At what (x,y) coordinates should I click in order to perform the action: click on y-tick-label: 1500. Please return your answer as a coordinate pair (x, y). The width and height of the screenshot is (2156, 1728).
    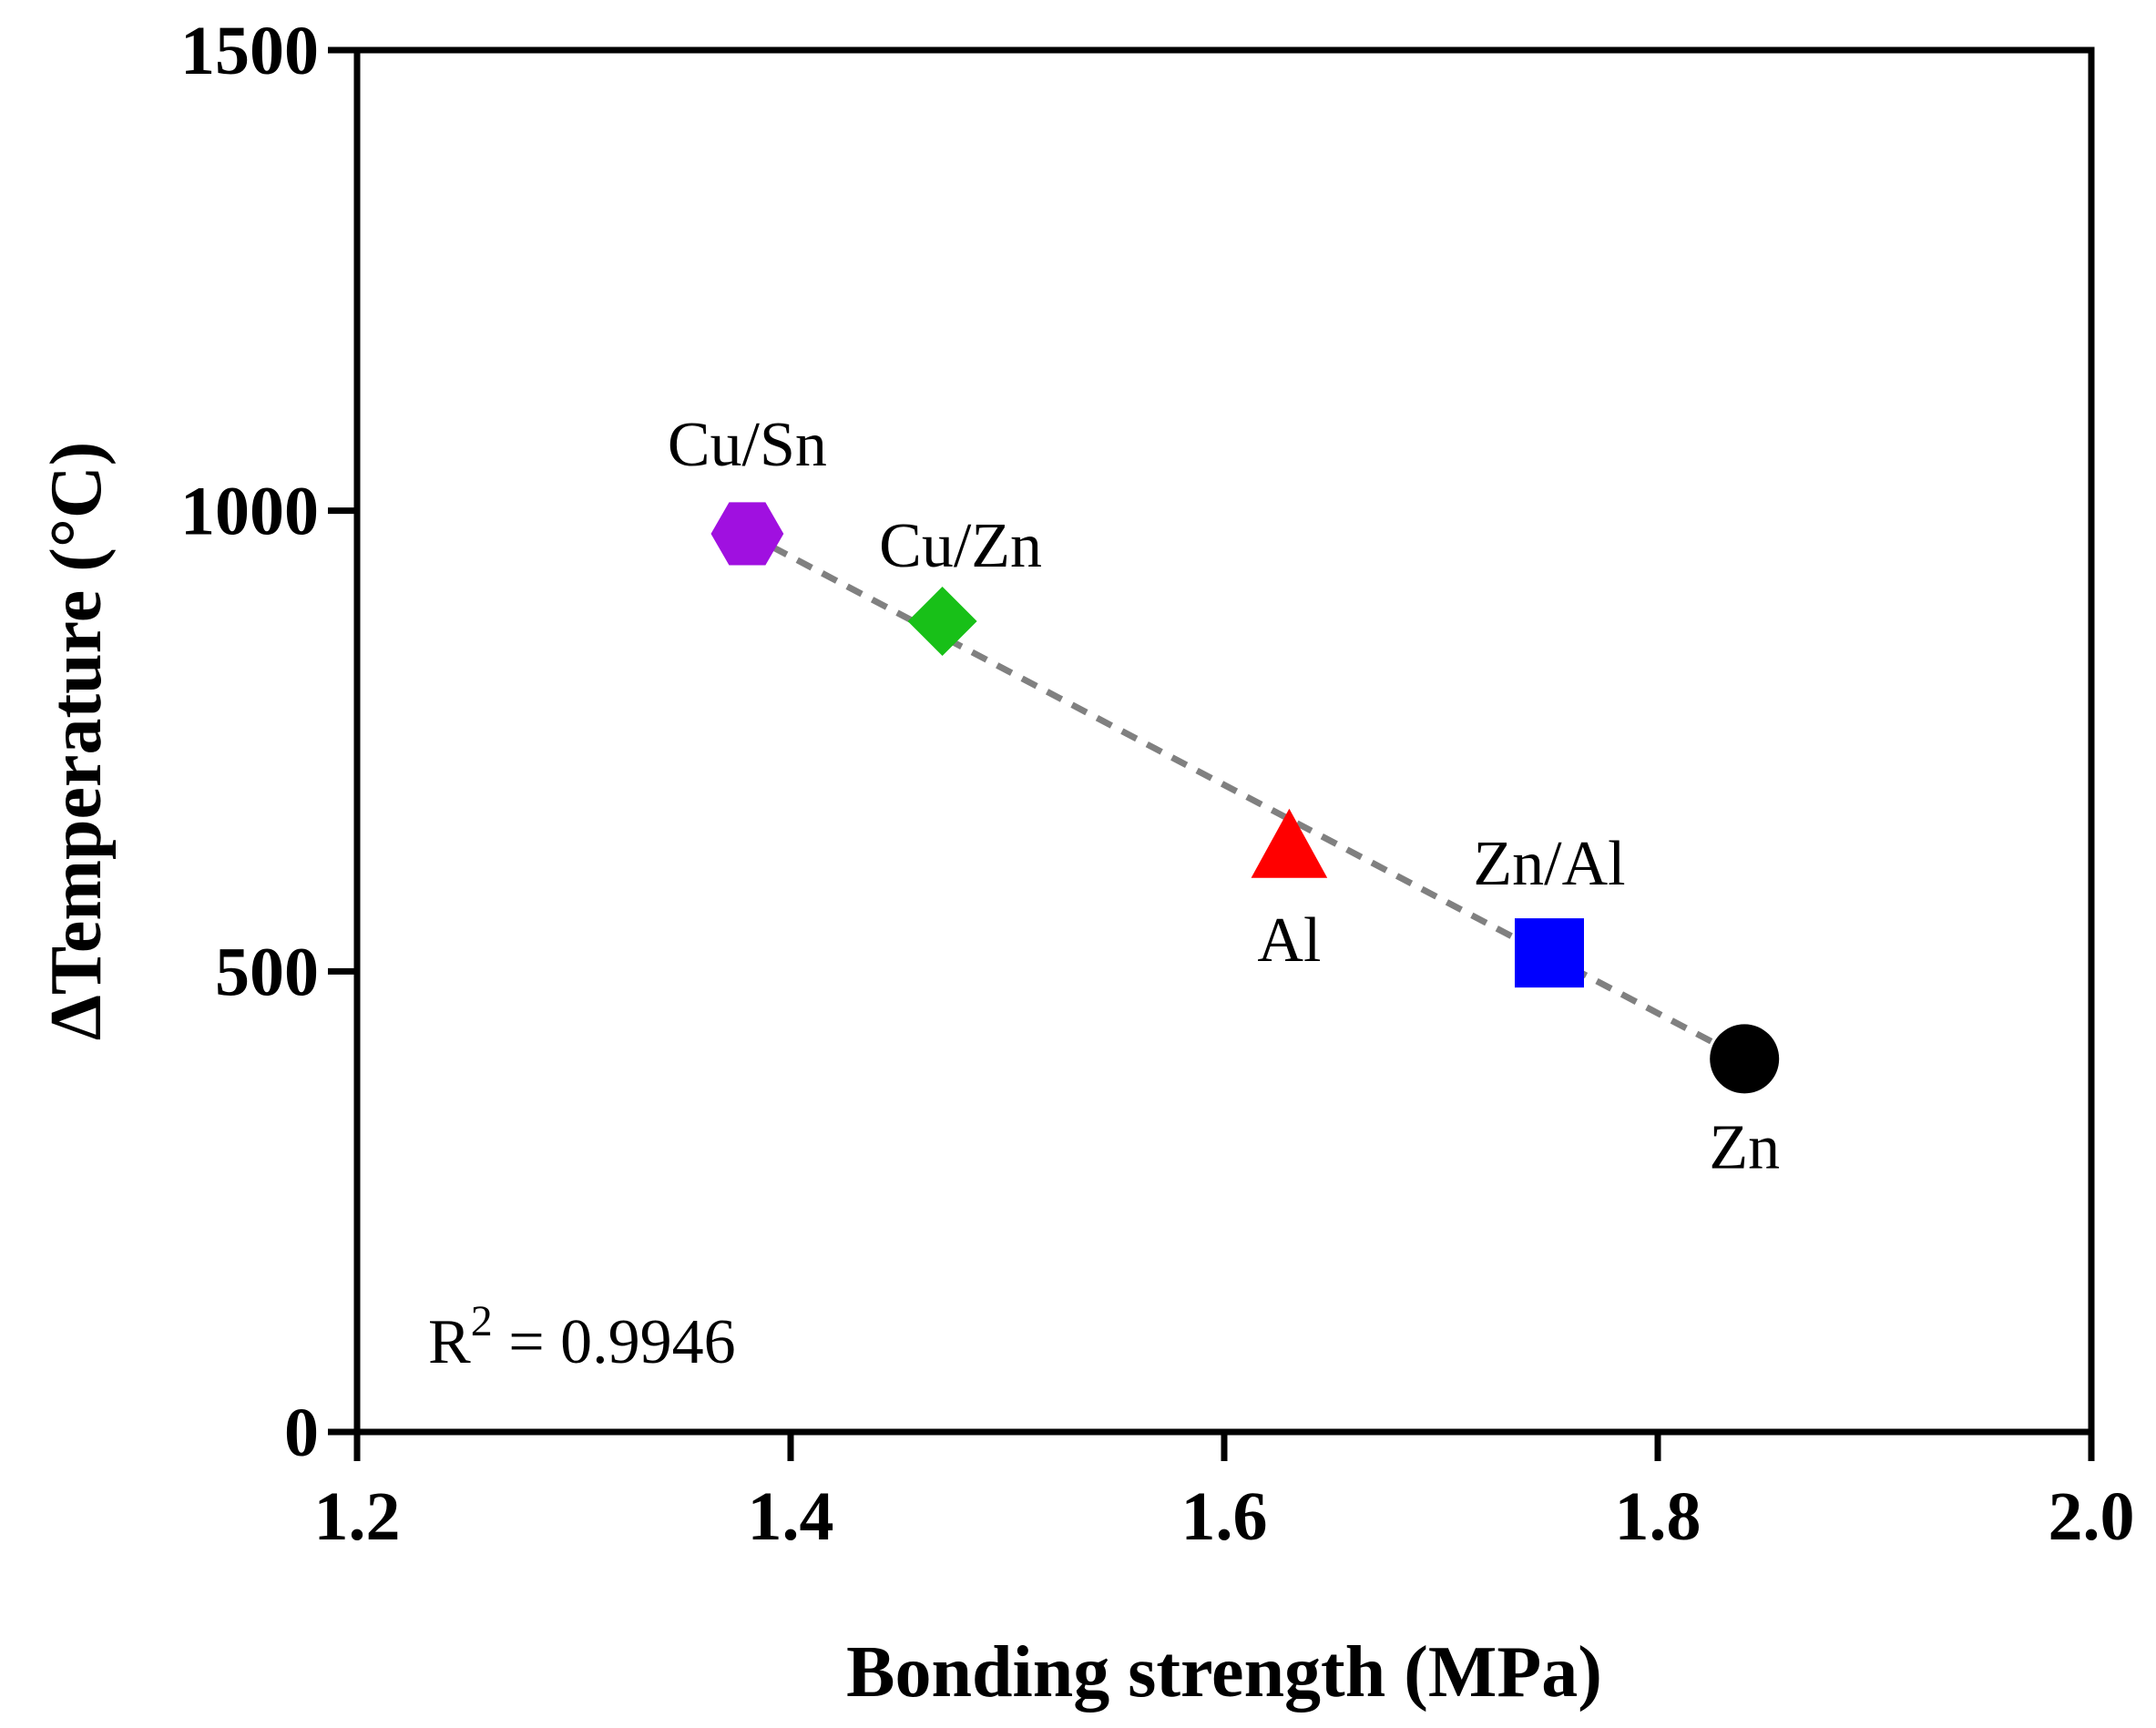
    Looking at the image, I should click on (249, 51).